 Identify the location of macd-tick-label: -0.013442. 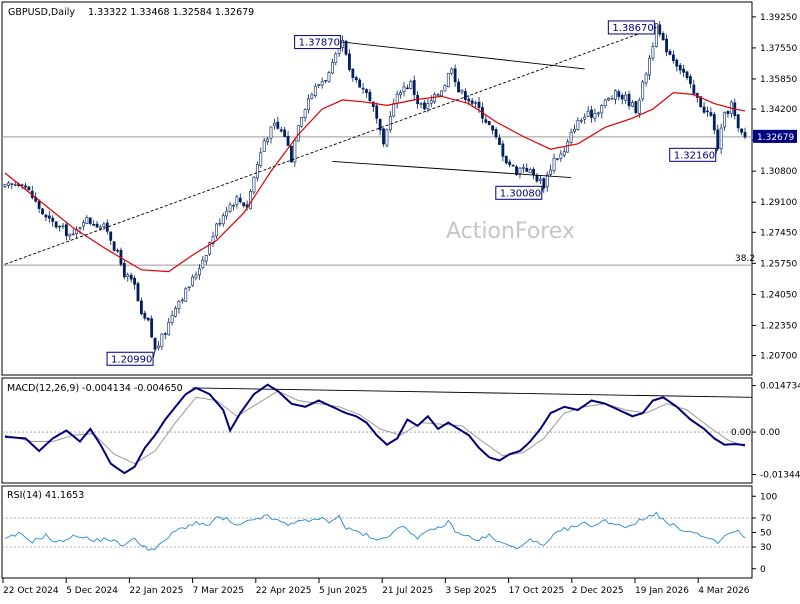
(780, 476).